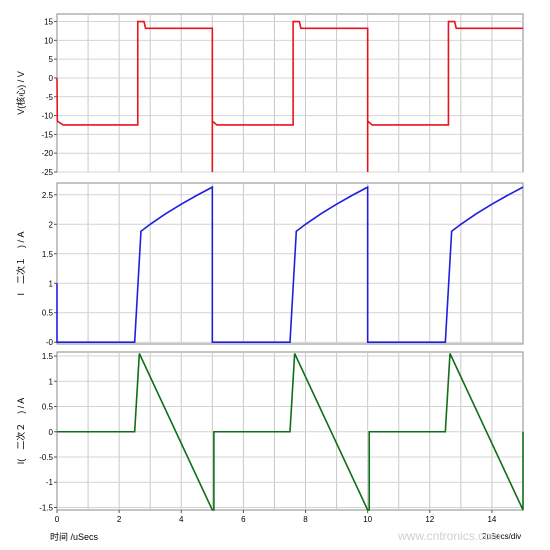 This screenshot has height=550, width=550. I want to click on x-scale-note: 2uSecs/div, so click(501, 536).